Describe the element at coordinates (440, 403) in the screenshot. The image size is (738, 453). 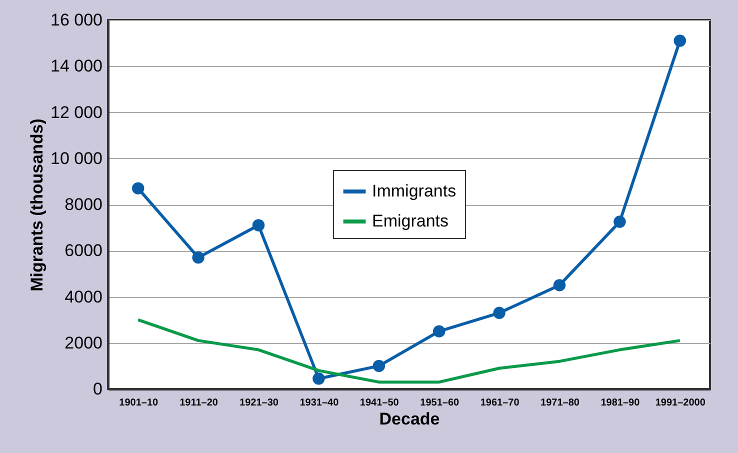
I see `x-tick-label: 1951–60` at that location.